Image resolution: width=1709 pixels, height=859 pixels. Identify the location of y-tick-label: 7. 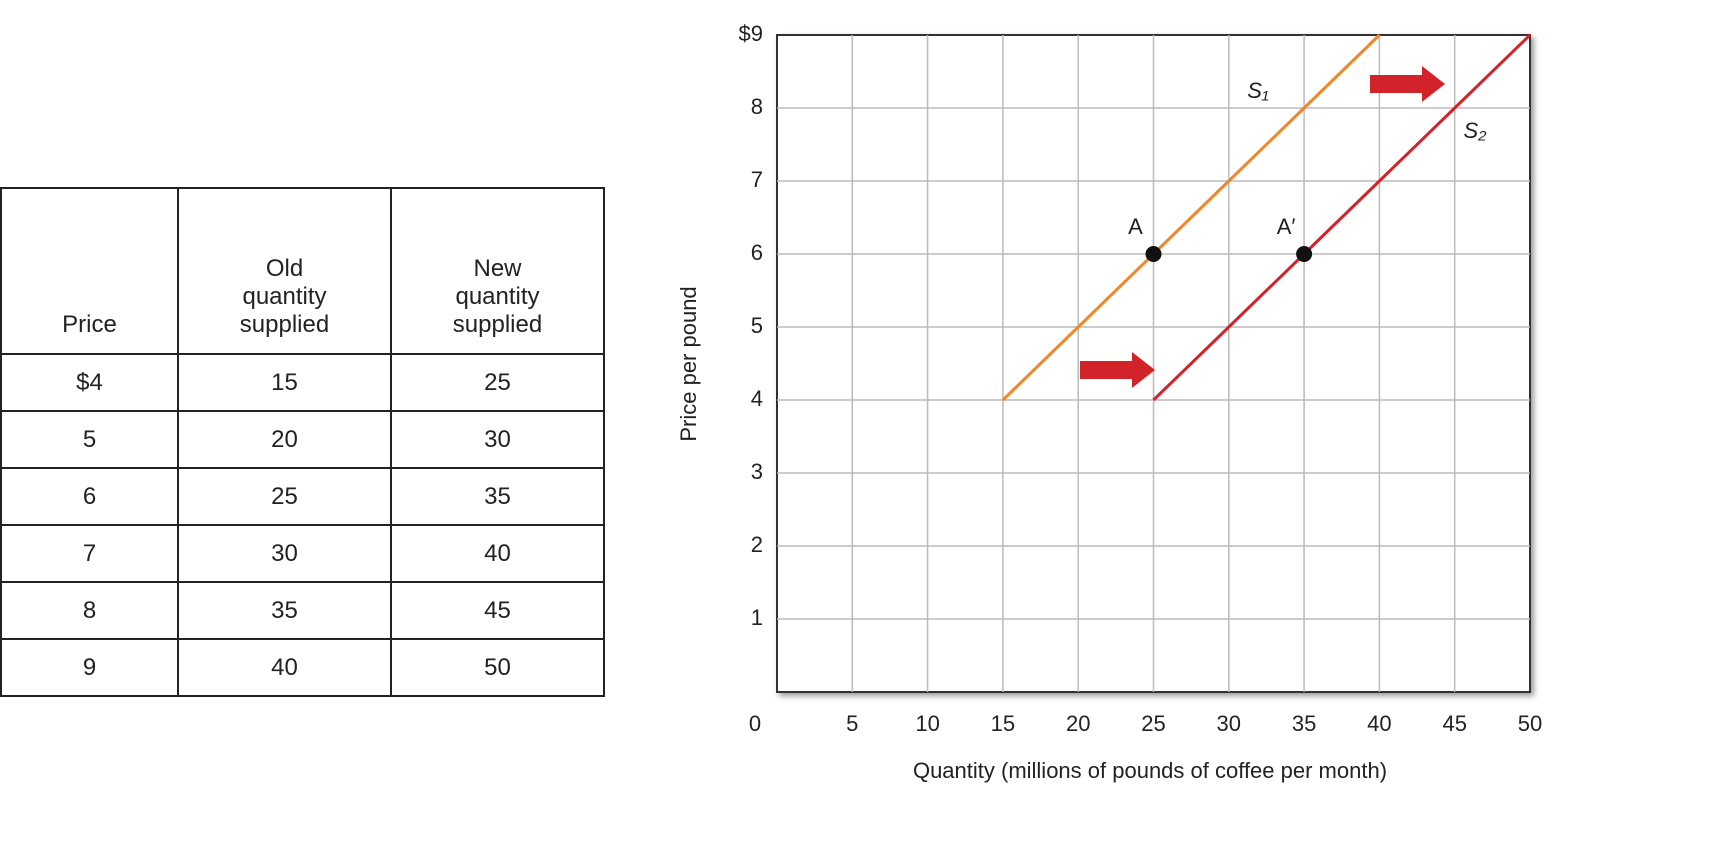
(757, 179).